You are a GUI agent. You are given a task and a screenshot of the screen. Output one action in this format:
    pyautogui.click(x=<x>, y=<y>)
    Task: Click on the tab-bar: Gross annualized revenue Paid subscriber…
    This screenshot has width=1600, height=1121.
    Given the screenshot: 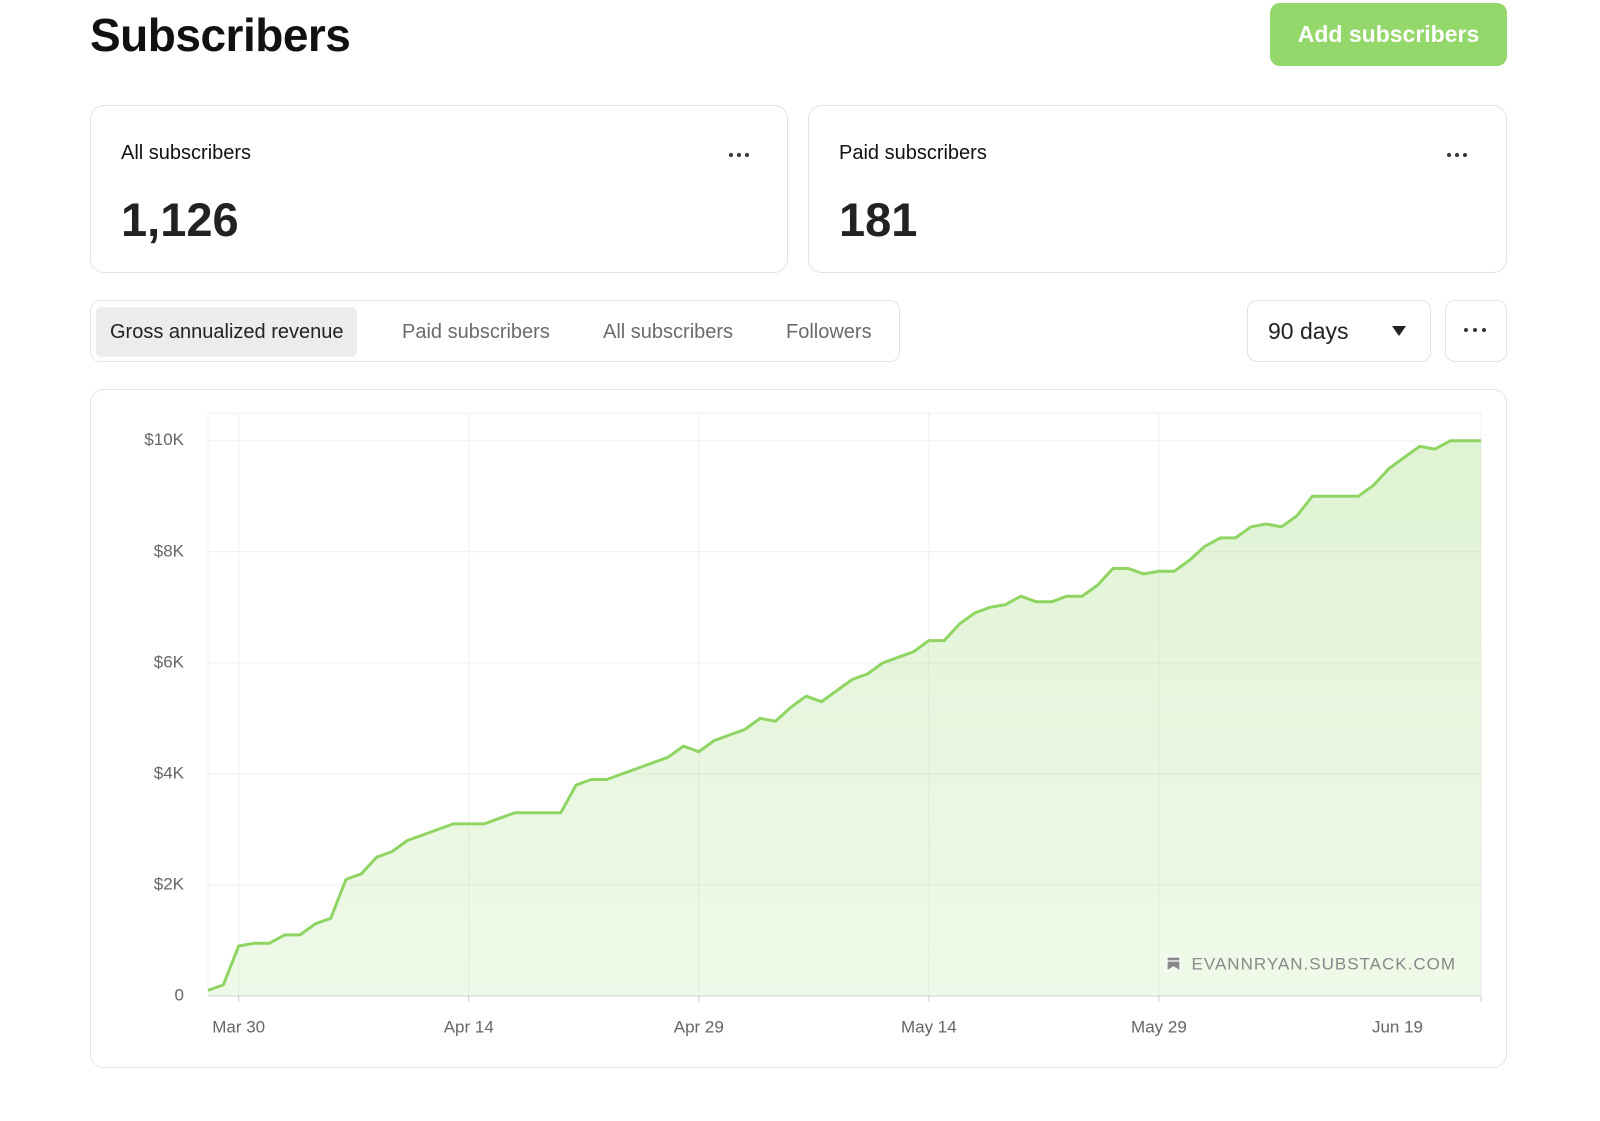 What is the action you would take?
    pyautogui.click(x=495, y=331)
    